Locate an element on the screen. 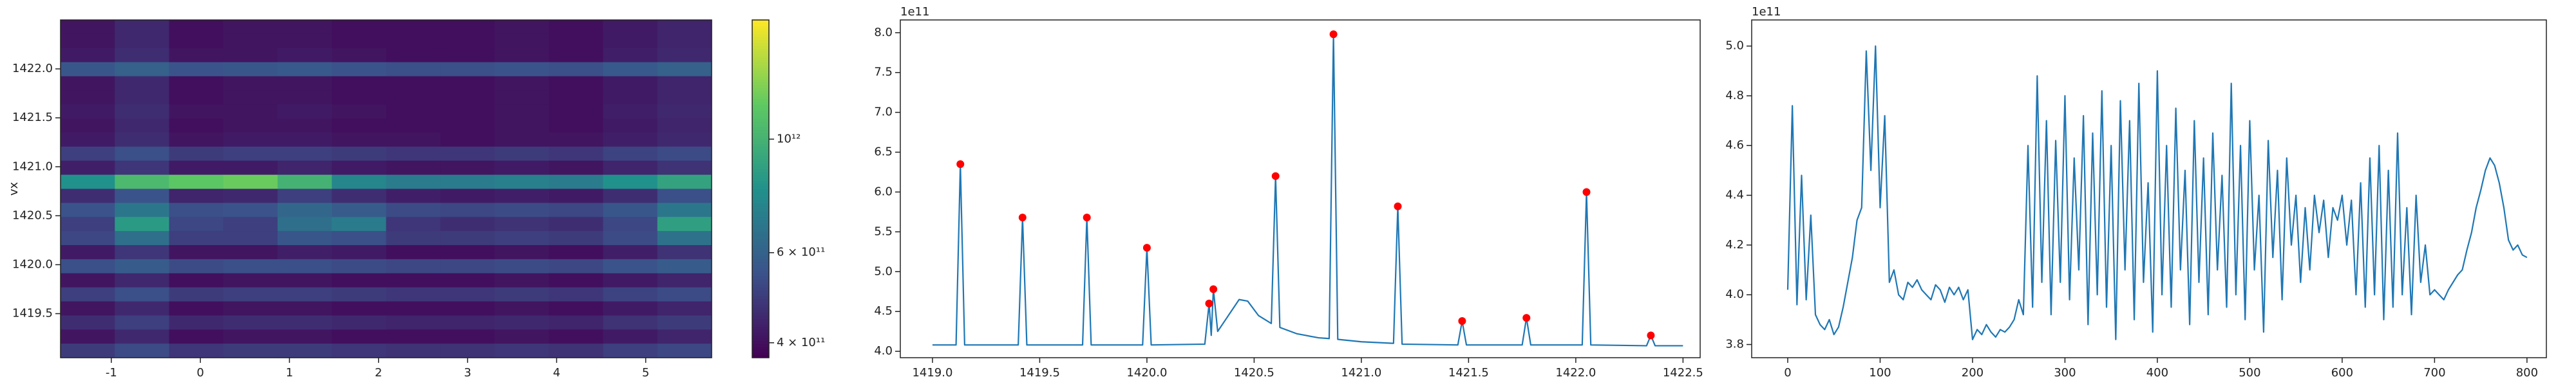  y-tick-label: 5.0 is located at coordinates (883, 271).